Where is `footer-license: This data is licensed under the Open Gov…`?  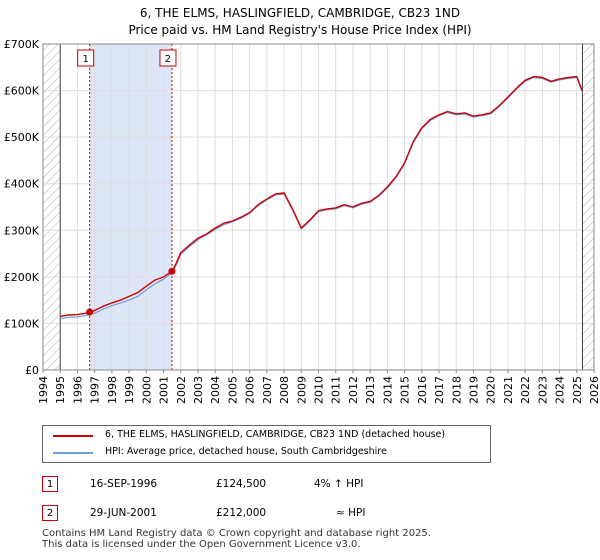 footer-license: This data is licensed under the Open Gov… is located at coordinates (201, 544).